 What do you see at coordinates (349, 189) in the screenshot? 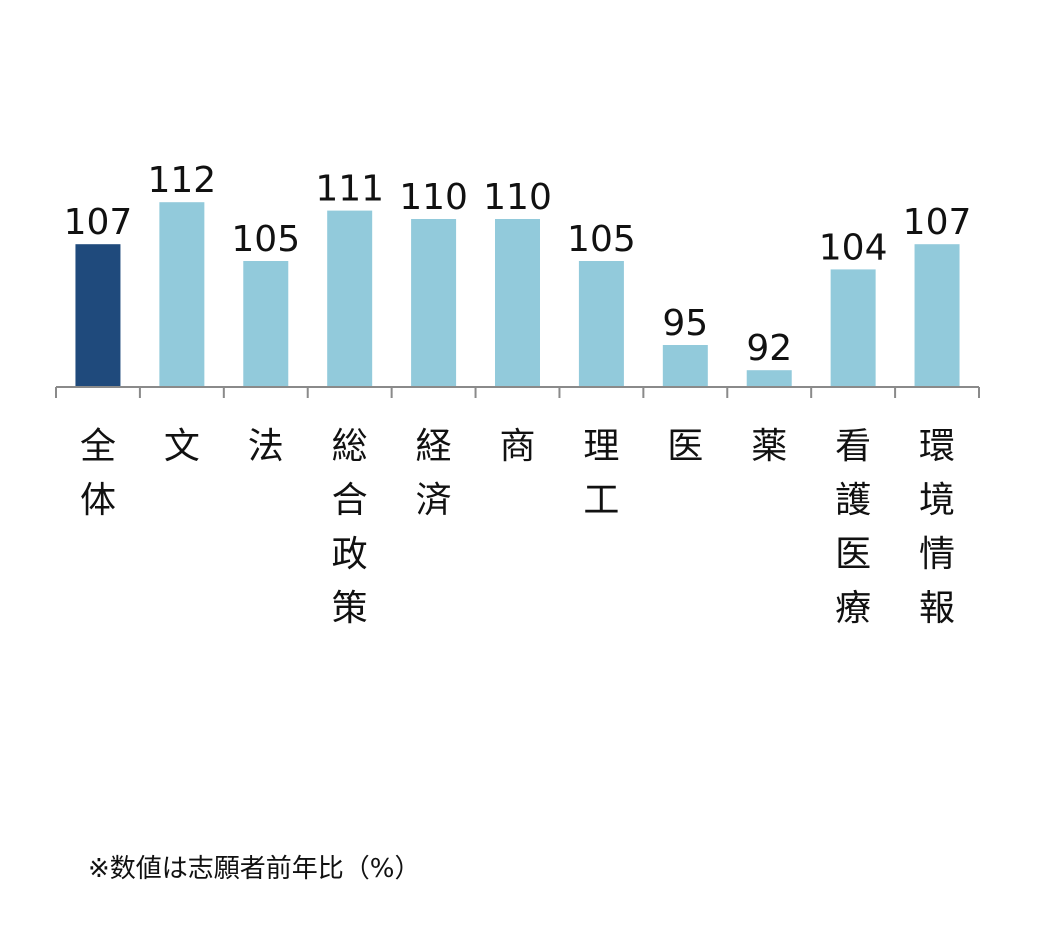
I see `data-label: 111` at bounding box center [349, 189].